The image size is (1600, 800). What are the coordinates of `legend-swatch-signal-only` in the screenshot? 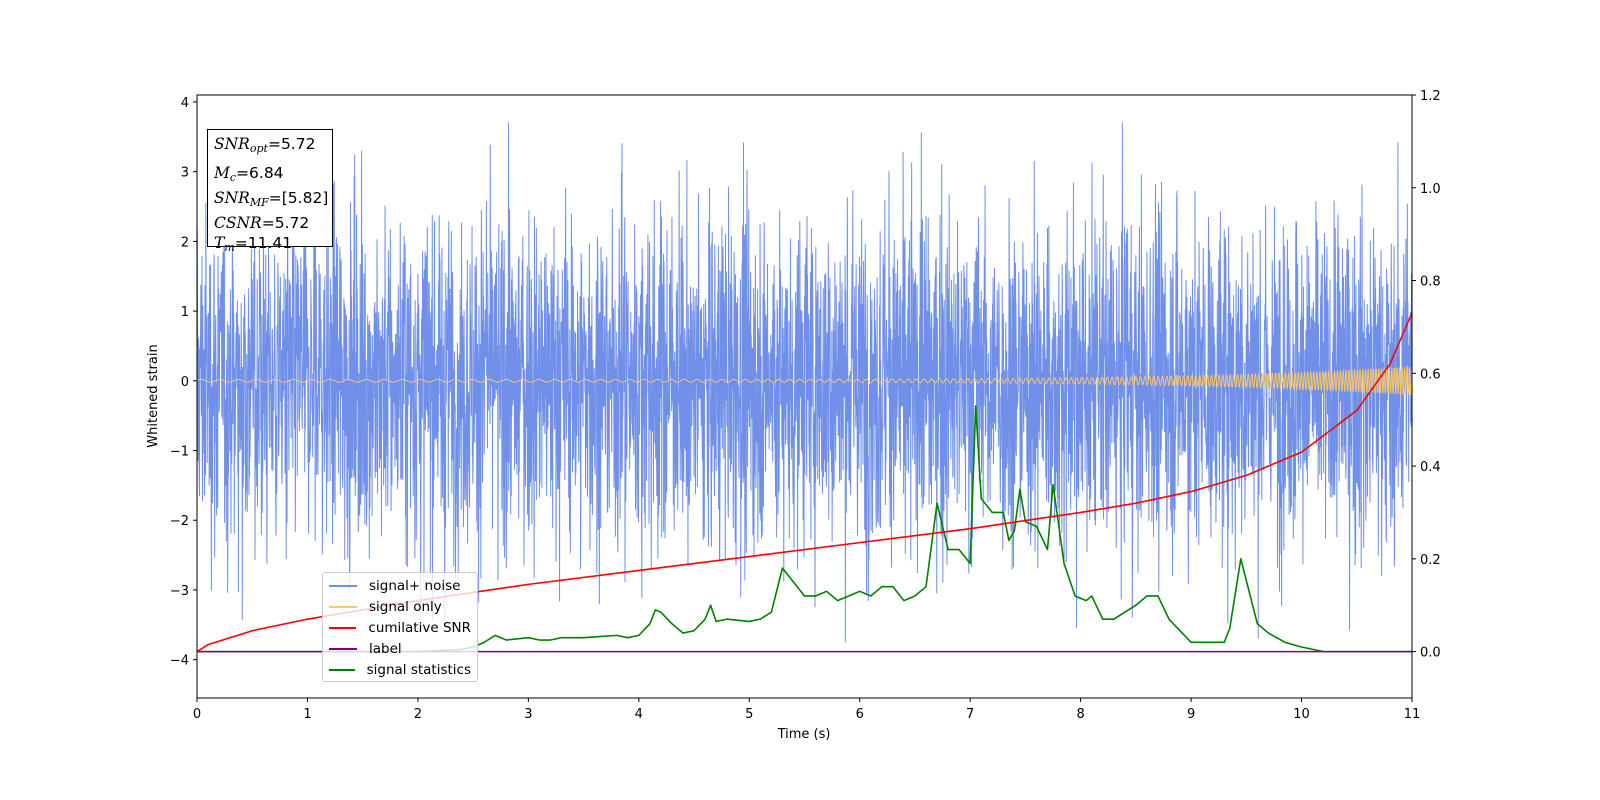 It's located at (343, 607).